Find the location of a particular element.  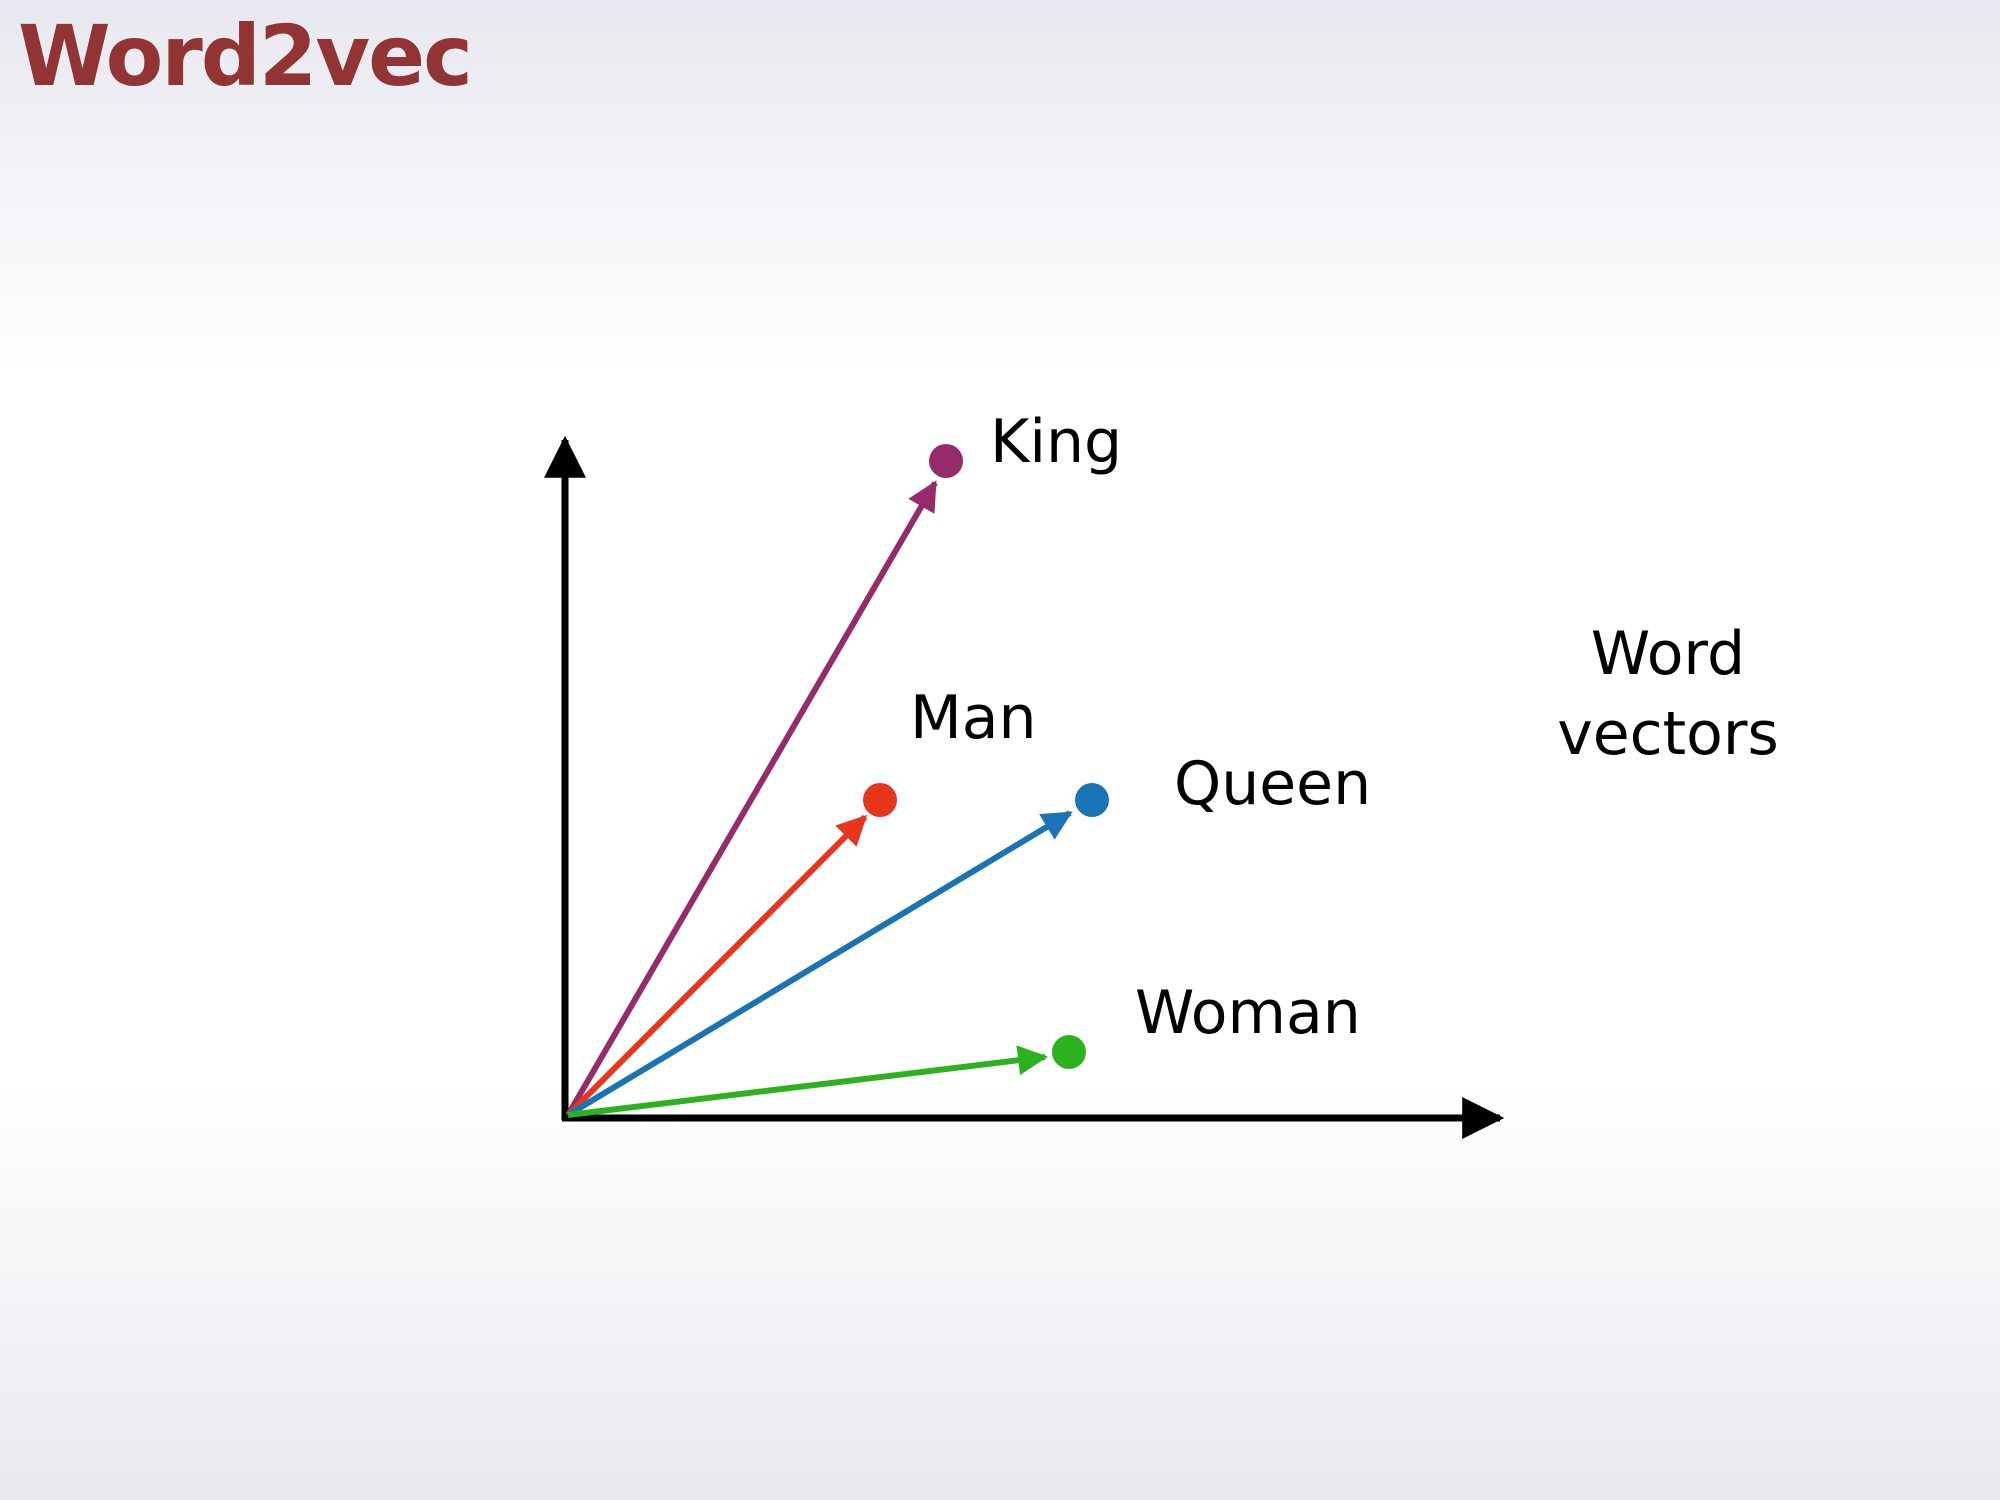

woman-label: Woman is located at coordinates (1248, 1013).